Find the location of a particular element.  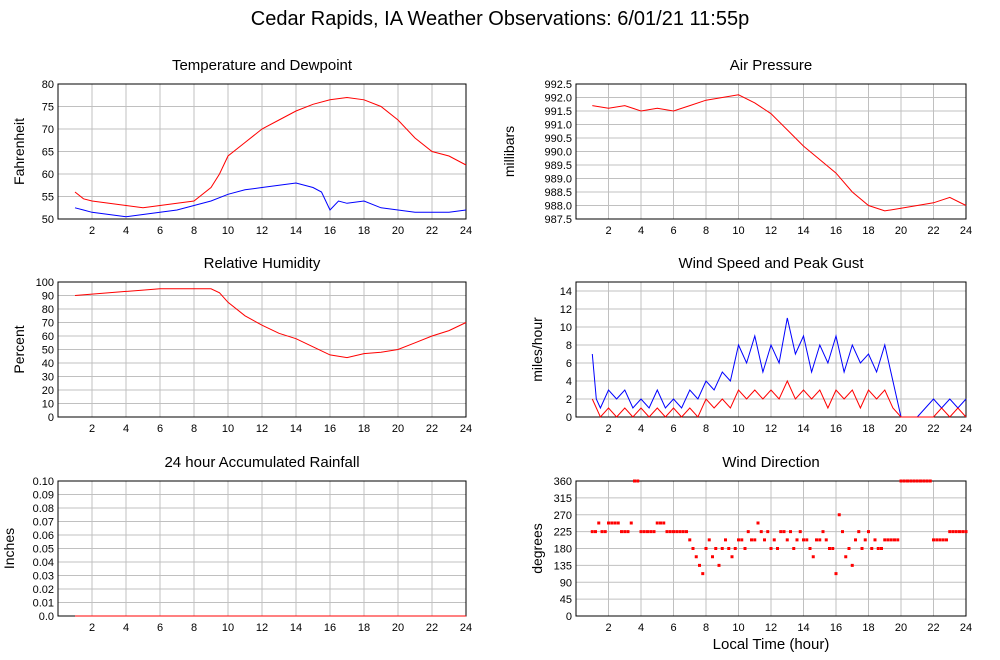

y-tick-label: 315 is located at coordinates (563, 499).